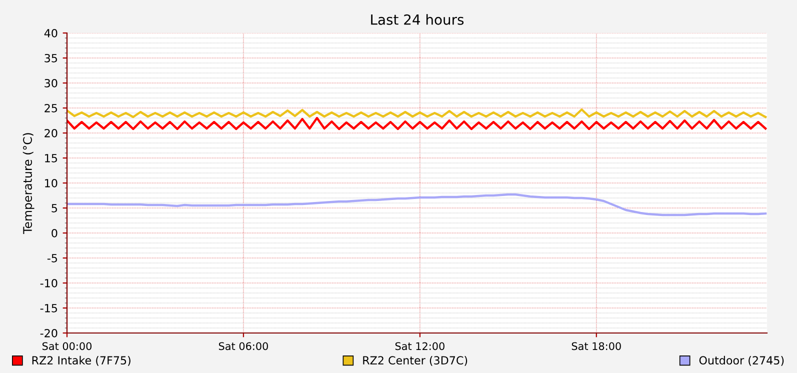 The height and width of the screenshot is (373, 797). I want to click on y-tick-label: 30, so click(51, 83).